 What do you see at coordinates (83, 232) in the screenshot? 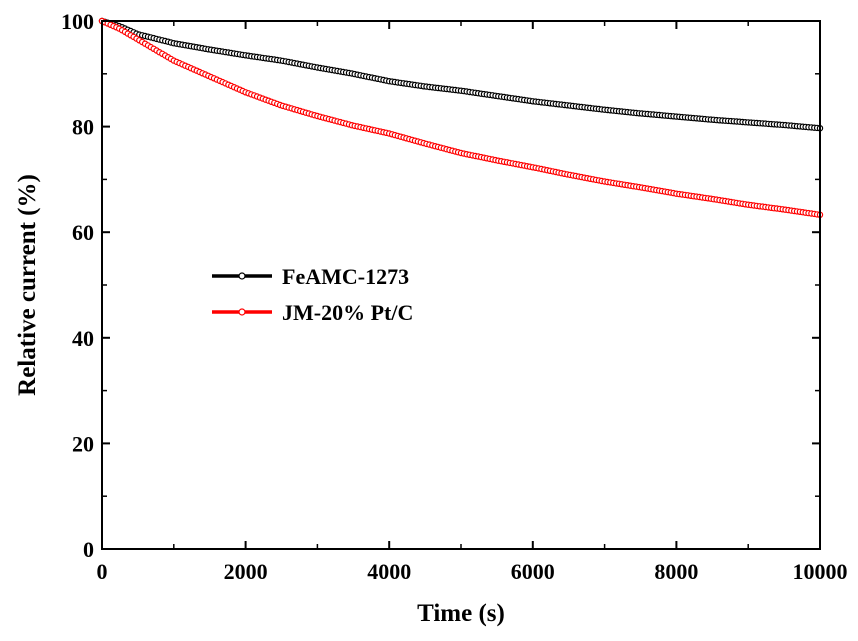
I see `y-tick-label: 60` at bounding box center [83, 232].